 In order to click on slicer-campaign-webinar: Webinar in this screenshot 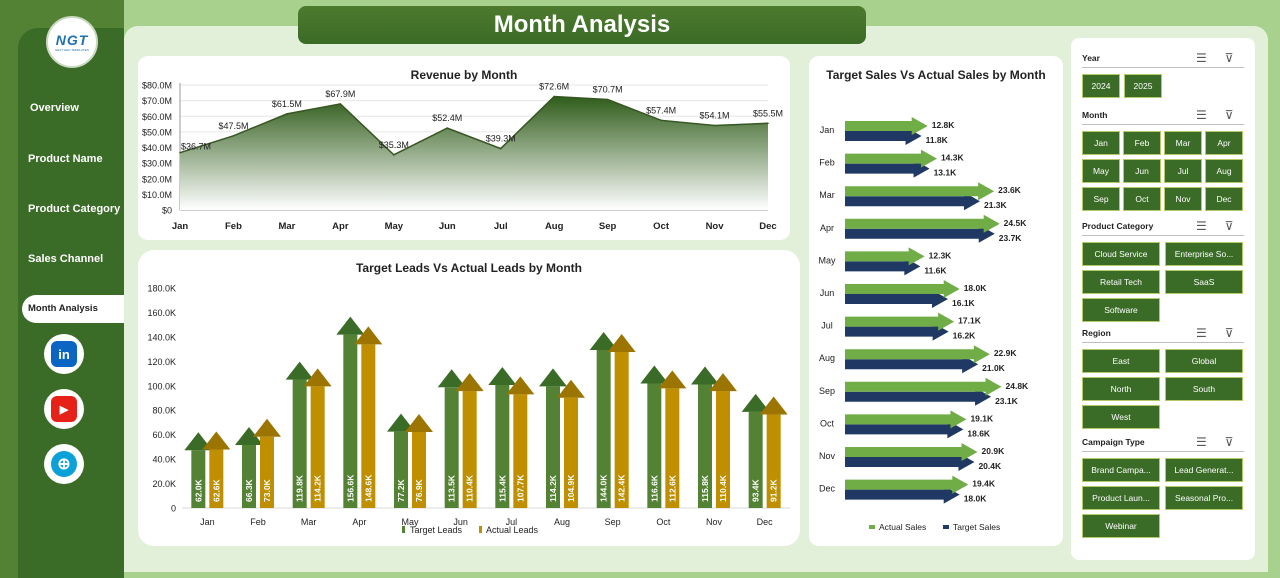, I will do `click(1121, 526)`.